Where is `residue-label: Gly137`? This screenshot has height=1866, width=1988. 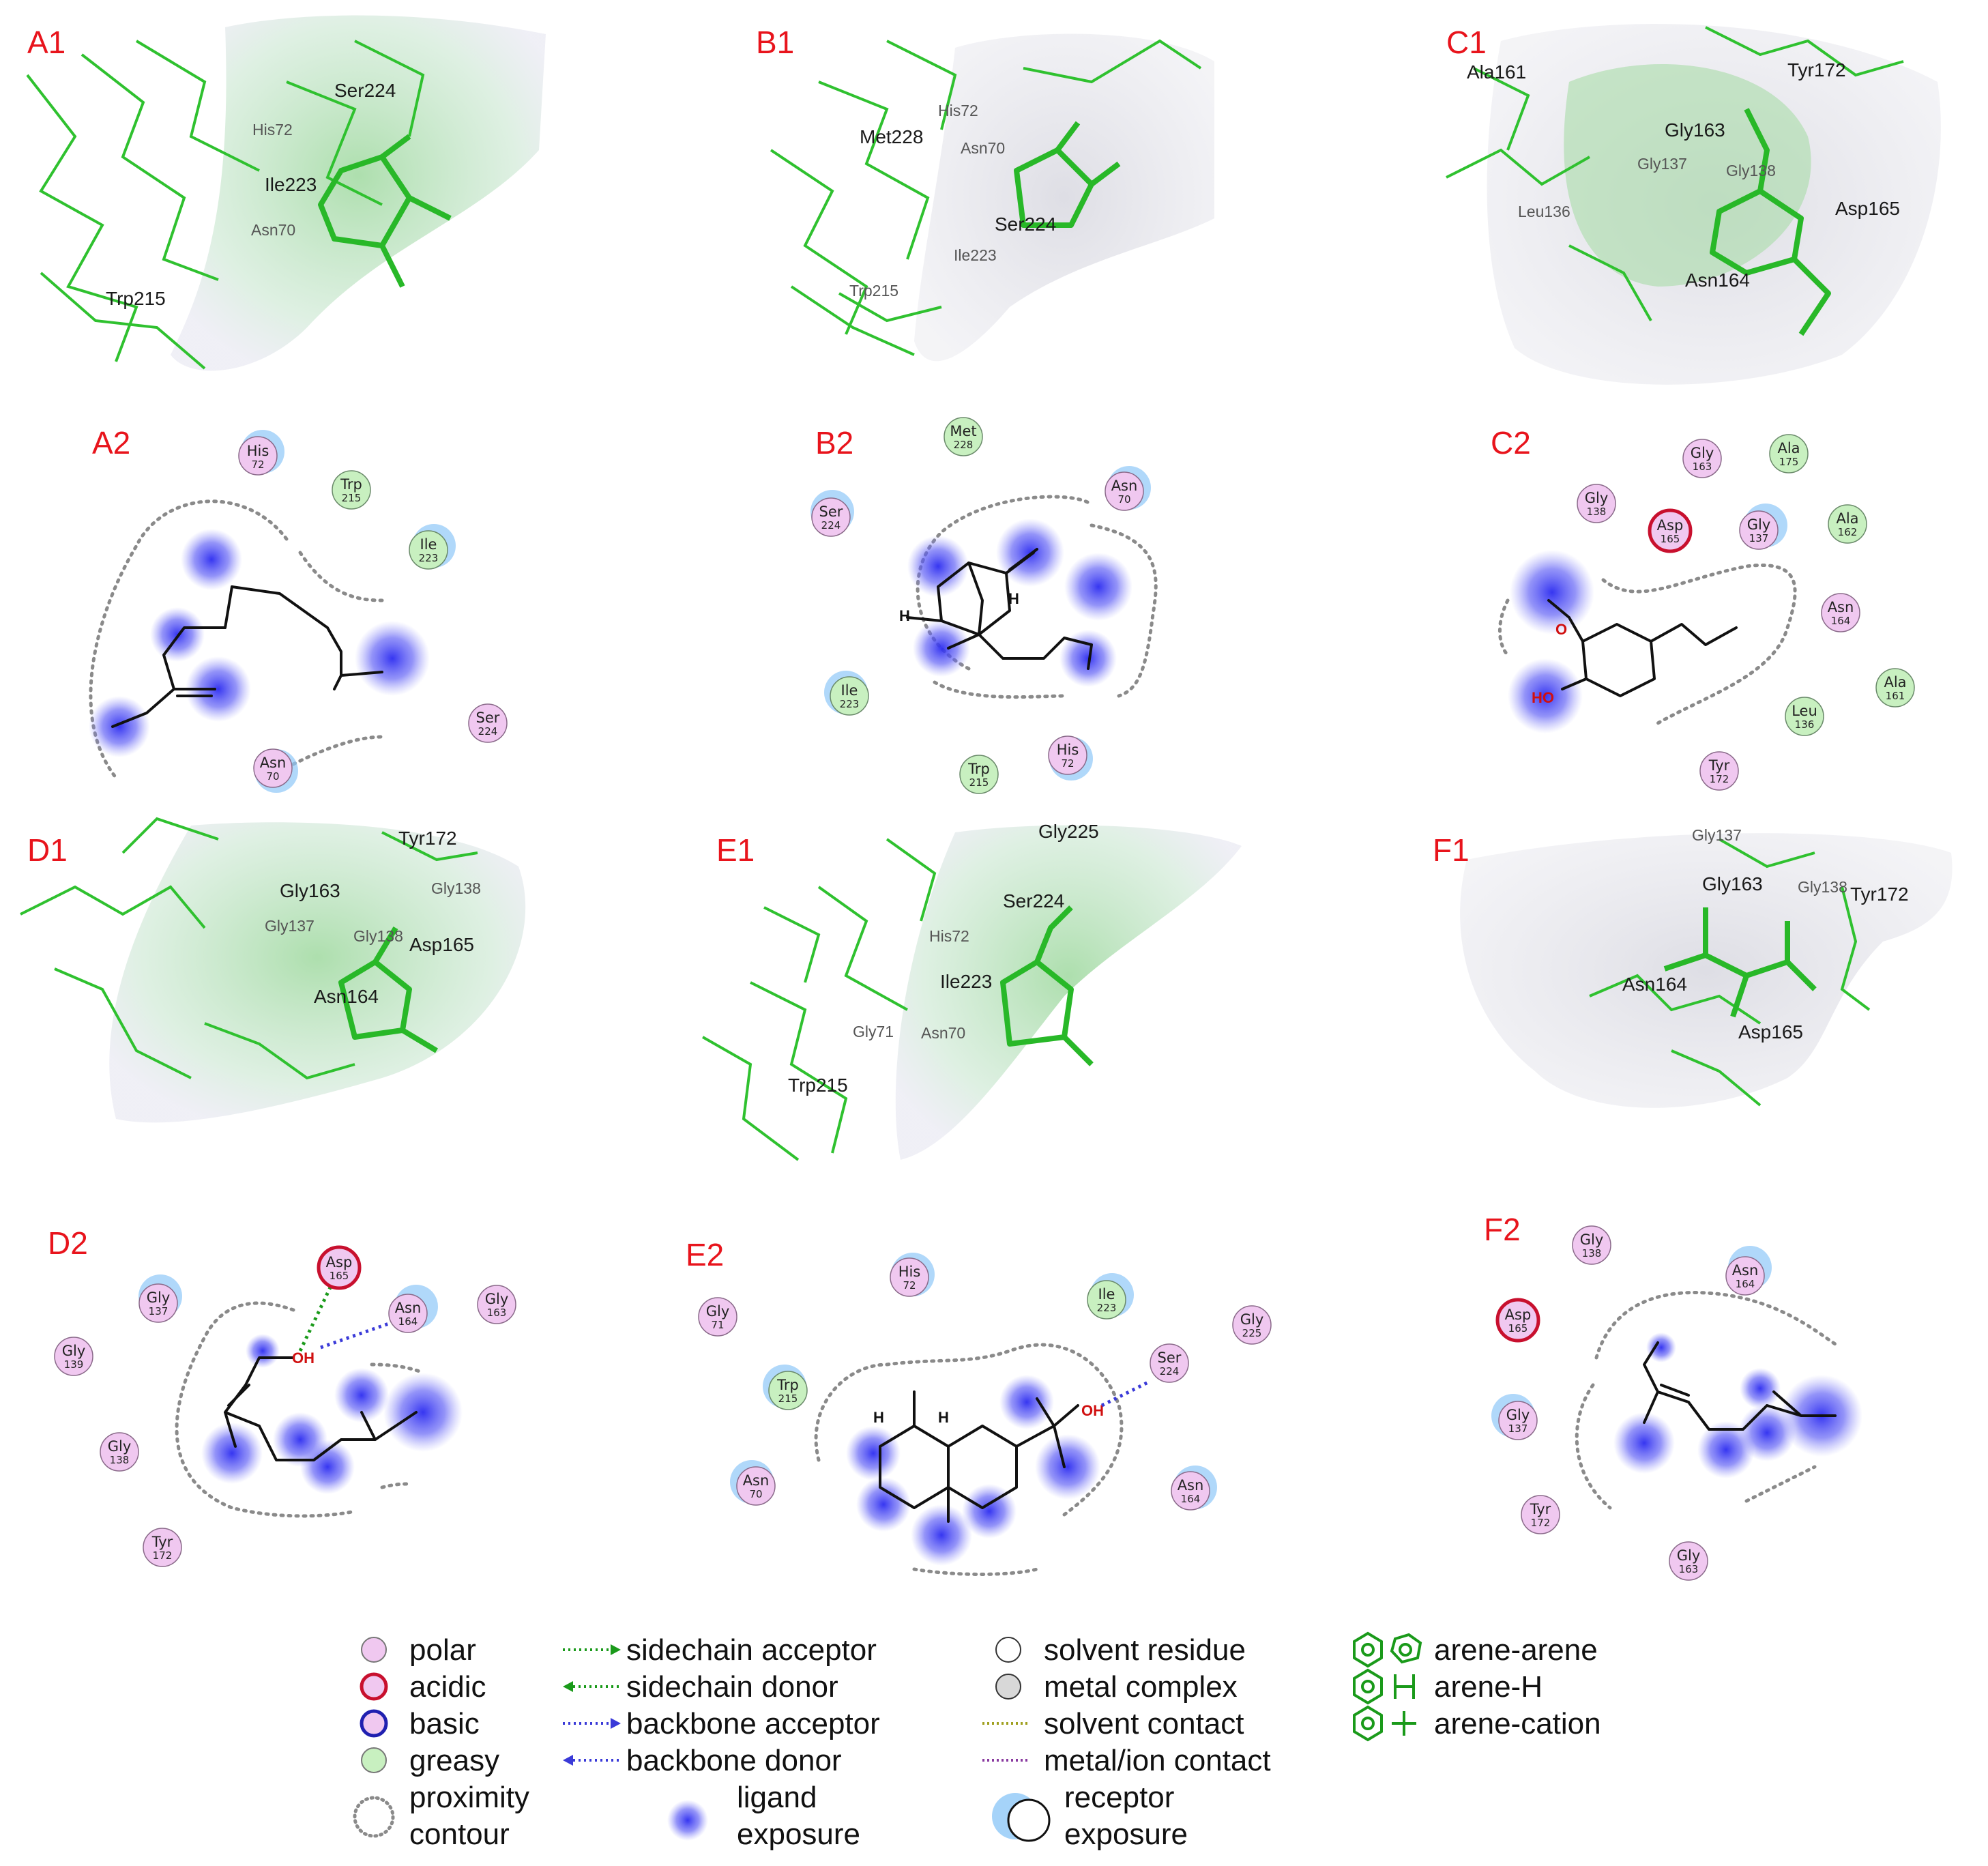
residue-label: Gly137 is located at coordinates (290, 926).